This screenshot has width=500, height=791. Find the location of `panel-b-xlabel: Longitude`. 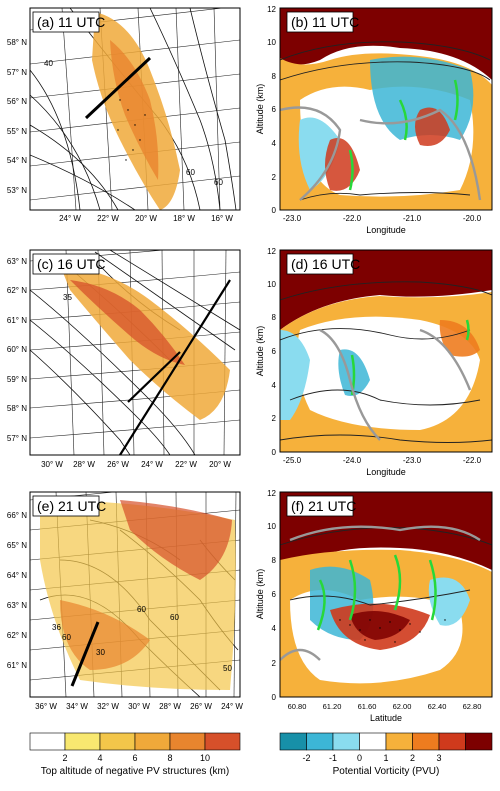

panel-b-xlabel: Longitude is located at coordinates (386, 230).